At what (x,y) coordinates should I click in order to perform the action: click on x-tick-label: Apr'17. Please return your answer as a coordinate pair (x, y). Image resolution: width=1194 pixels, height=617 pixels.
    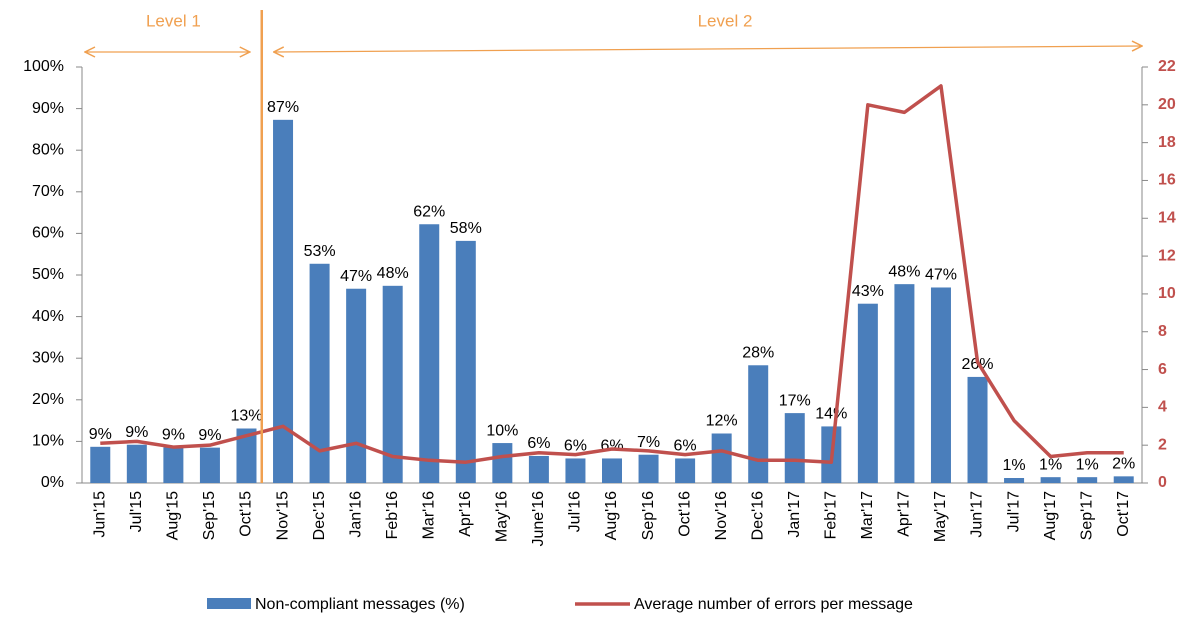
    Looking at the image, I should click on (904, 514).